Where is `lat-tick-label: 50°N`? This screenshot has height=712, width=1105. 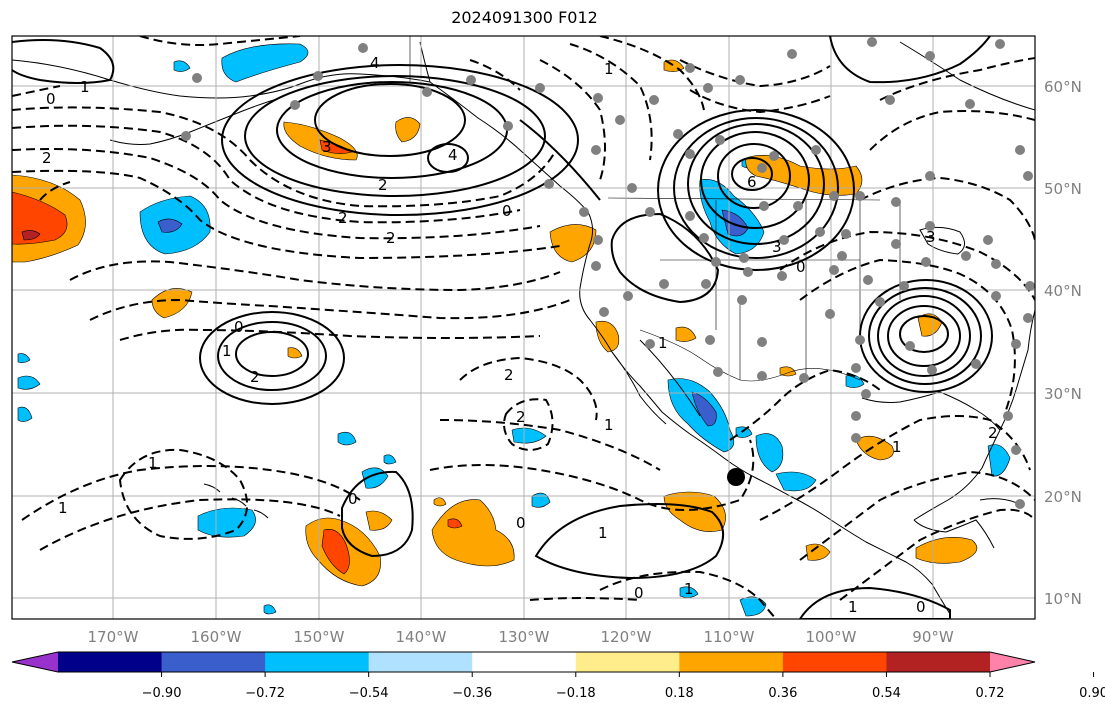
lat-tick-label: 50°N is located at coordinates (1063, 189).